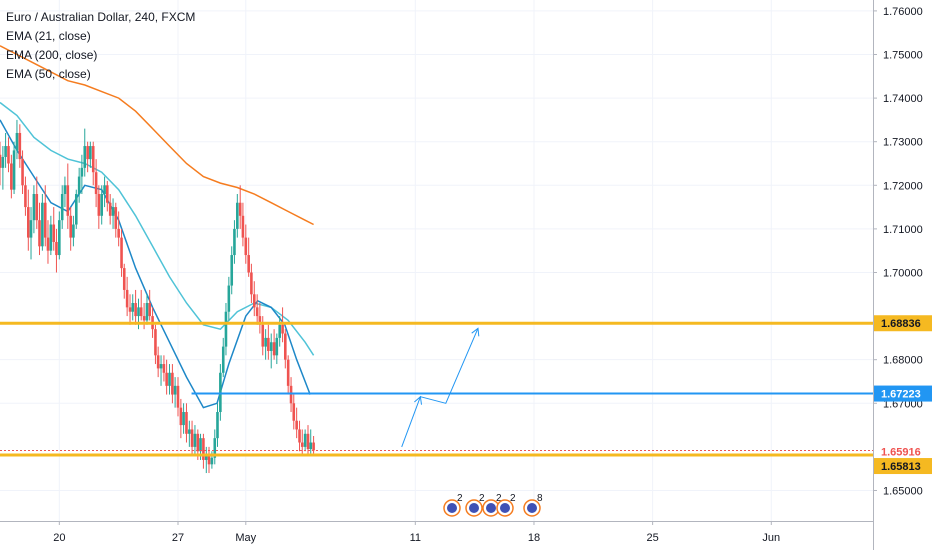  I want to click on indicator-ema-50: EMA (50, close), so click(48, 74).